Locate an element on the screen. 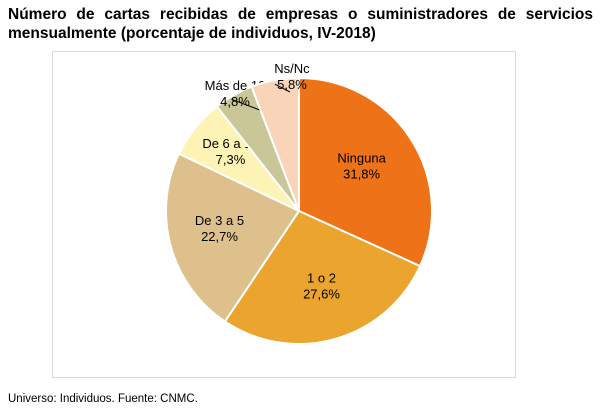 The height and width of the screenshot is (414, 600). slice-value-mas-de-10: 4,8% is located at coordinates (235, 101).